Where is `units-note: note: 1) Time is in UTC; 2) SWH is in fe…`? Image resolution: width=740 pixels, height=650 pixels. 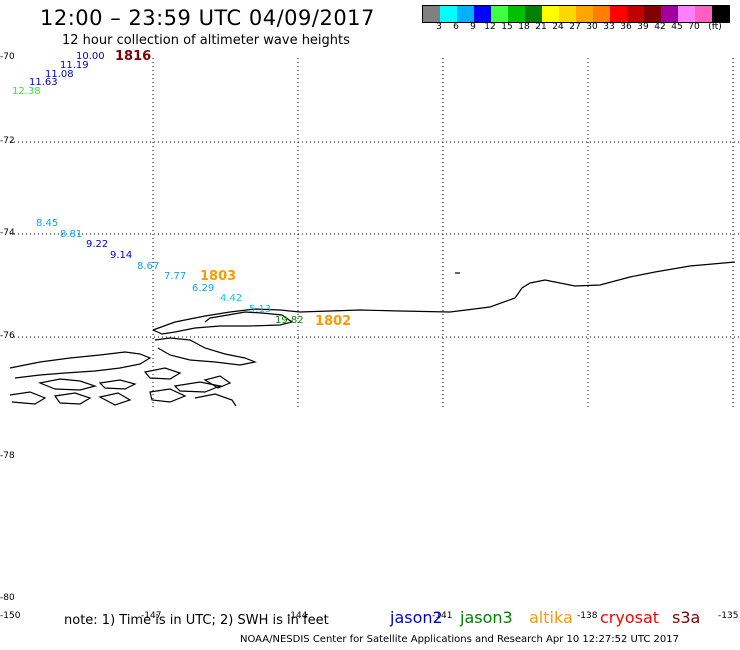
units-note: note: 1) Time is in UTC; 2) SWH is in fe… is located at coordinates (196, 620).